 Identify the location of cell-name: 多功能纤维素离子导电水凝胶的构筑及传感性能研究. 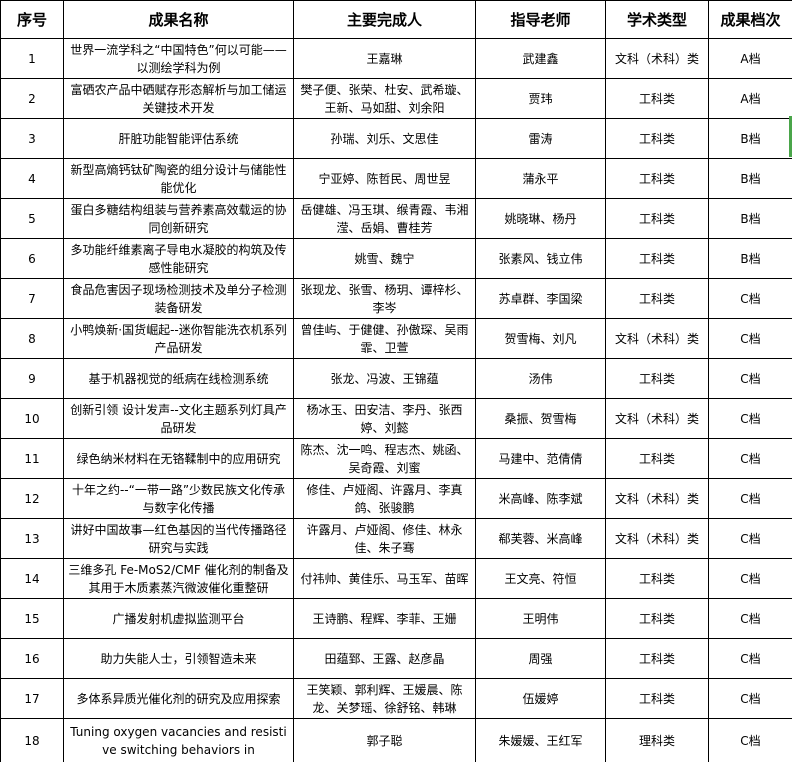
(178, 258).